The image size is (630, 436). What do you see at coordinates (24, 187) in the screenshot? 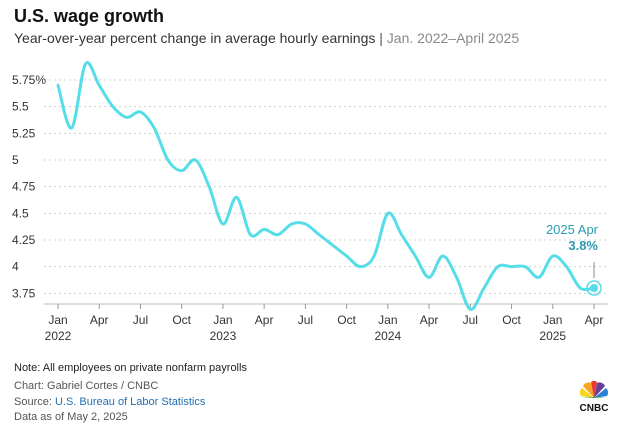
I see `y-tick-label: 4.75` at bounding box center [24, 187].